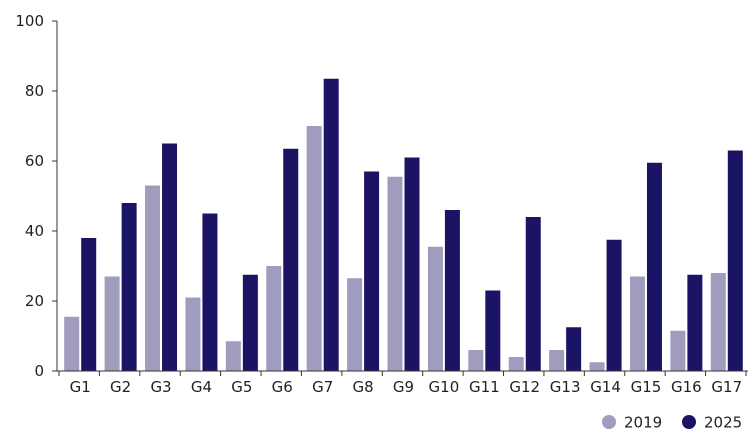 The width and height of the screenshot is (748, 430). Describe the element at coordinates (120, 387) in the screenshot. I see `x-tick-label: G2` at that location.